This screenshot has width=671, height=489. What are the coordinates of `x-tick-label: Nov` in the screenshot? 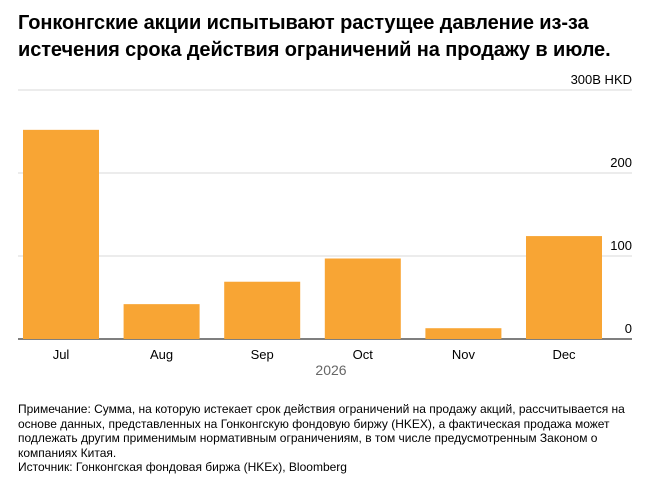 It's located at (464, 354).